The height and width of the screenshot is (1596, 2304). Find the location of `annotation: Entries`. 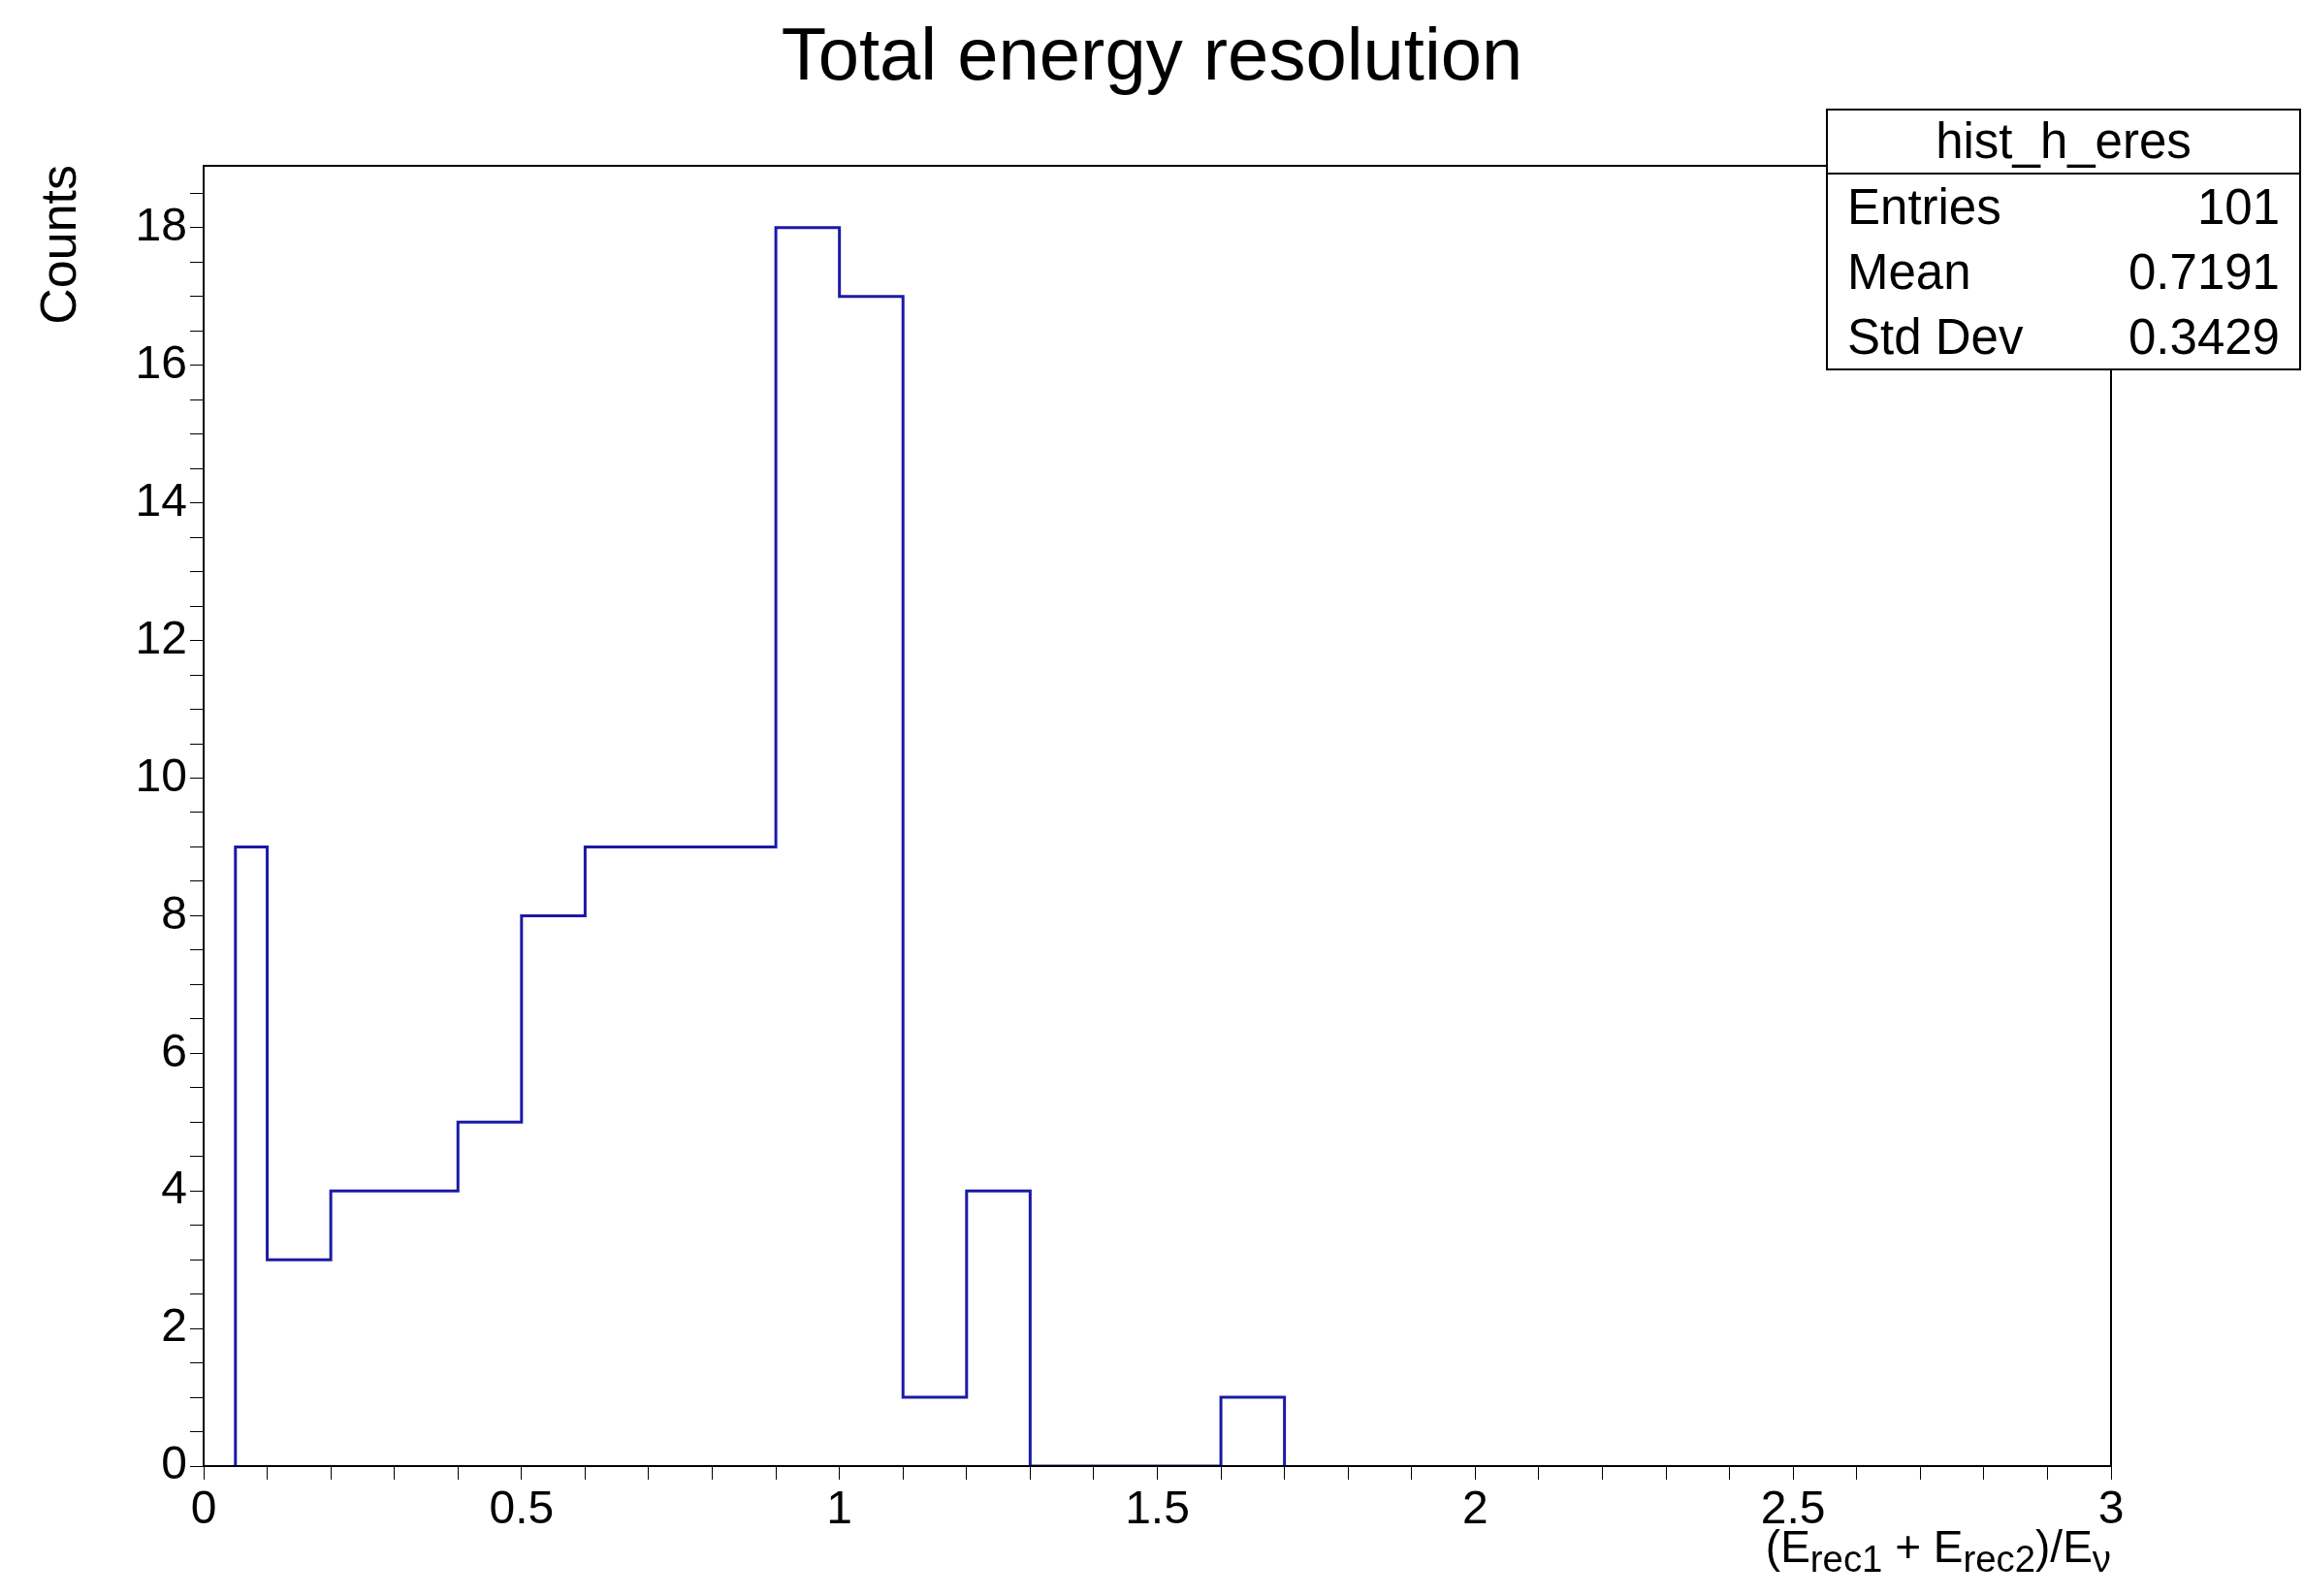

annotation: Entries is located at coordinates (1924, 207).